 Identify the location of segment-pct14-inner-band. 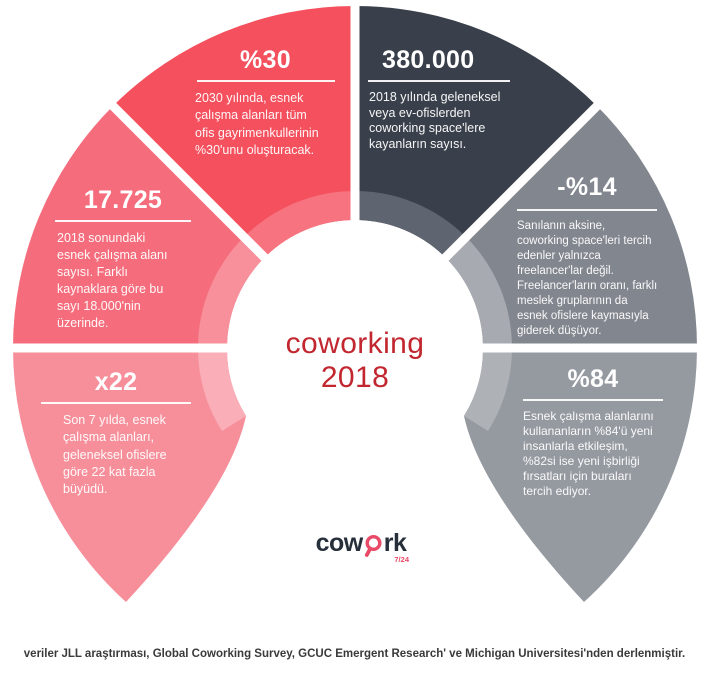
(478, 292).